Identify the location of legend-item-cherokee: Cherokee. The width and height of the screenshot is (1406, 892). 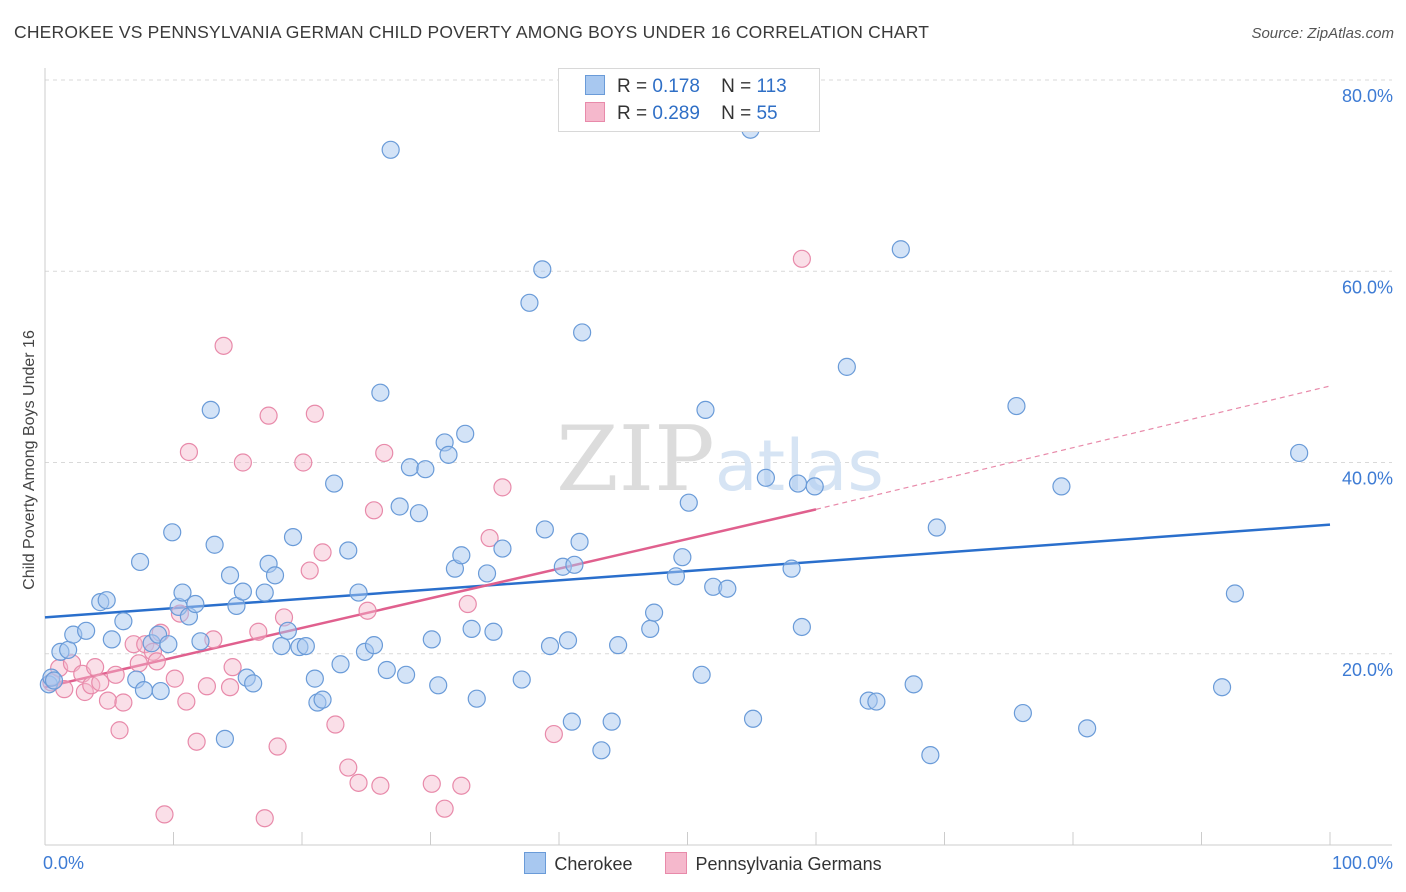
(578, 863).